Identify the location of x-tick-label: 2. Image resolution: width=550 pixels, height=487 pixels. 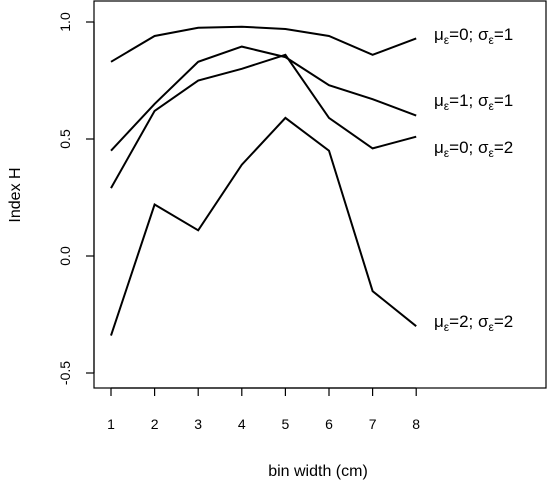
(155, 424).